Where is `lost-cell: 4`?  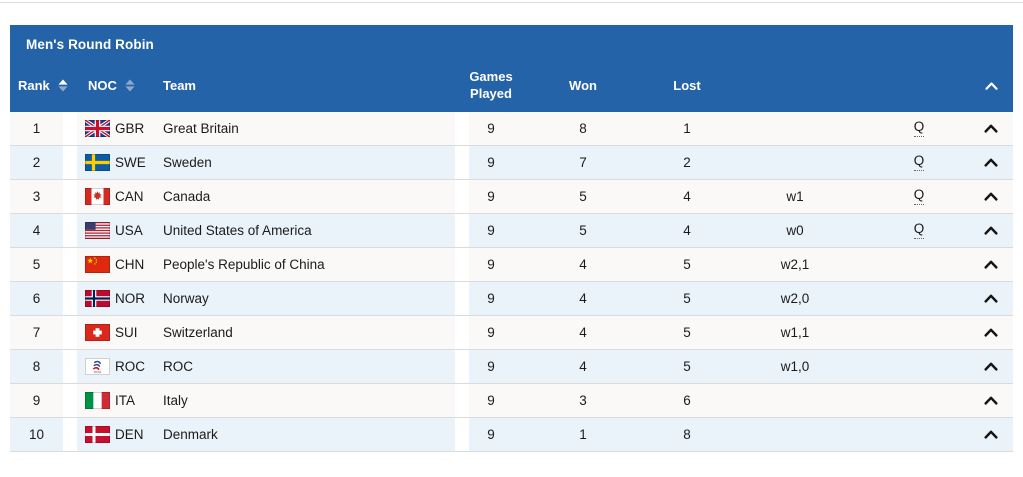 lost-cell: 4 is located at coordinates (687, 196).